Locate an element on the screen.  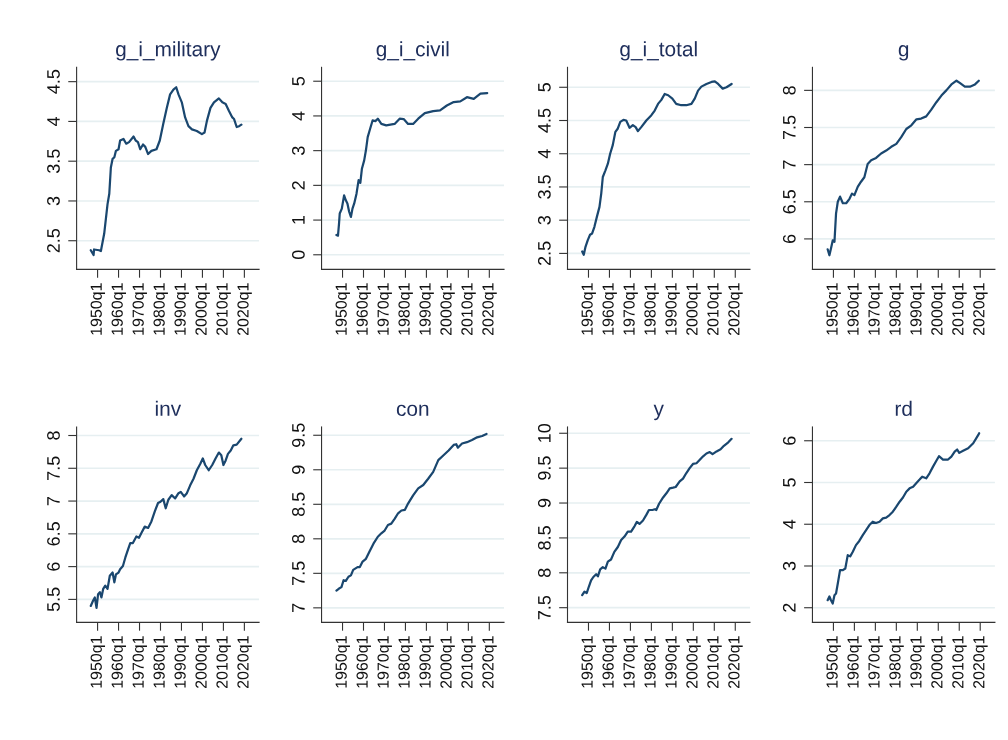
chart-title: inv is located at coordinates (168, 408).